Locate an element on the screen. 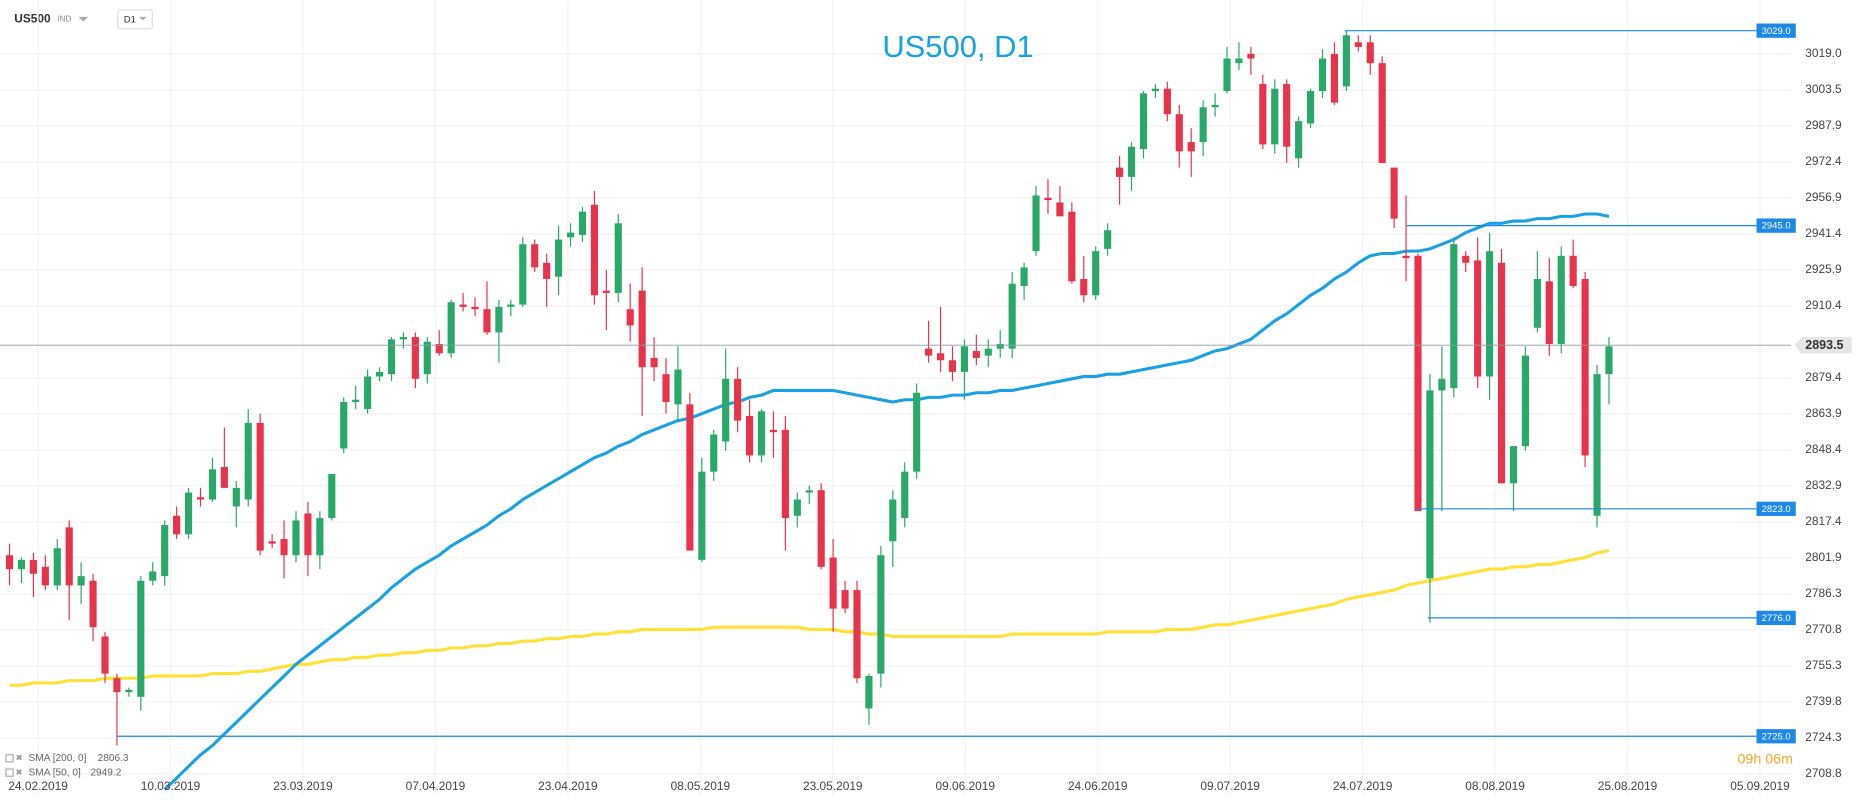  market: IND is located at coordinates (64, 19).